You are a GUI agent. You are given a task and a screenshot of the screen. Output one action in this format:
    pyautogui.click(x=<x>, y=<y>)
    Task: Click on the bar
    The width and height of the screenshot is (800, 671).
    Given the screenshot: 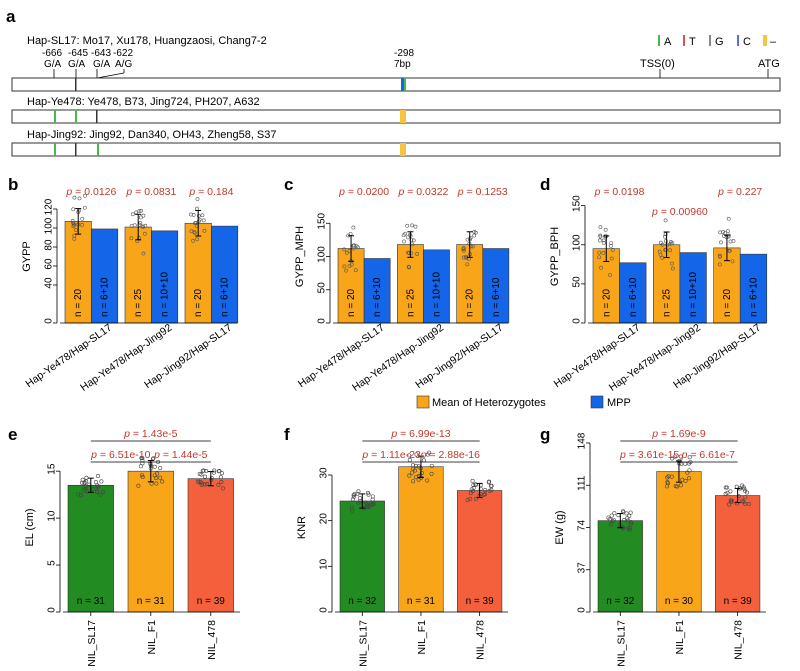 What is the action you would take?
    pyautogui.click(x=679, y=542)
    